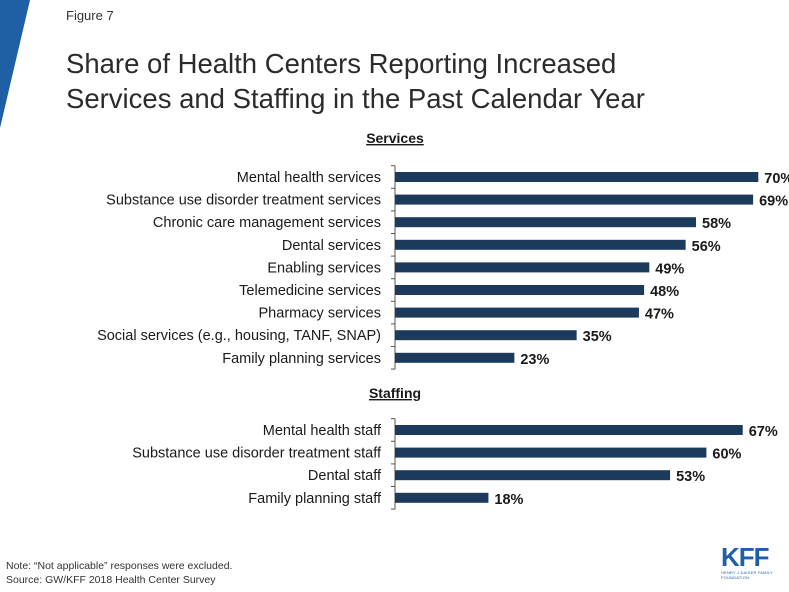 The height and width of the screenshot is (592, 789). I want to click on staffing-data-label: 18%, so click(508, 500).